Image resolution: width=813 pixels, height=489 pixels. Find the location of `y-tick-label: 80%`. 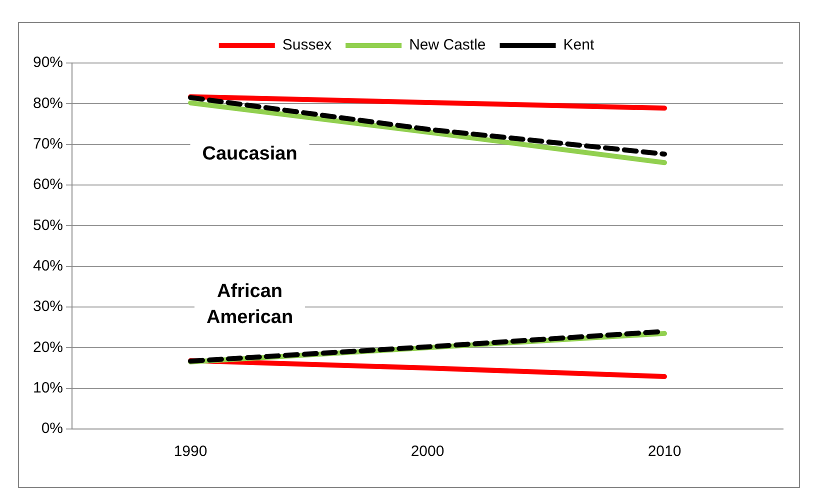

y-tick-label: 80% is located at coordinates (48, 103).